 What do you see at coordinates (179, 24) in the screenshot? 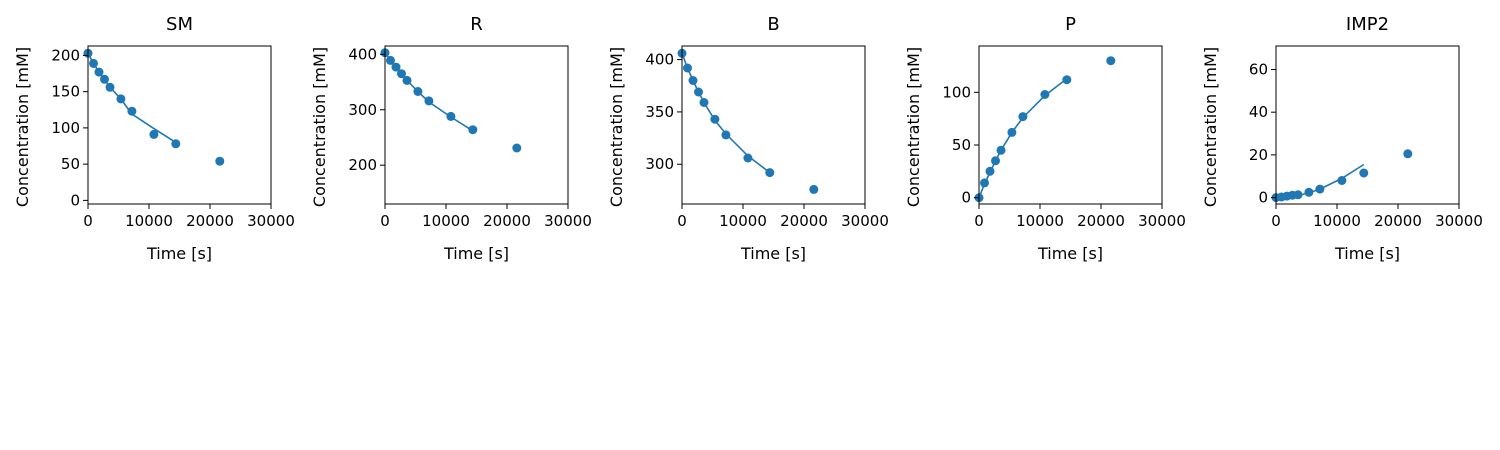
I see `panel-title: SM` at bounding box center [179, 24].